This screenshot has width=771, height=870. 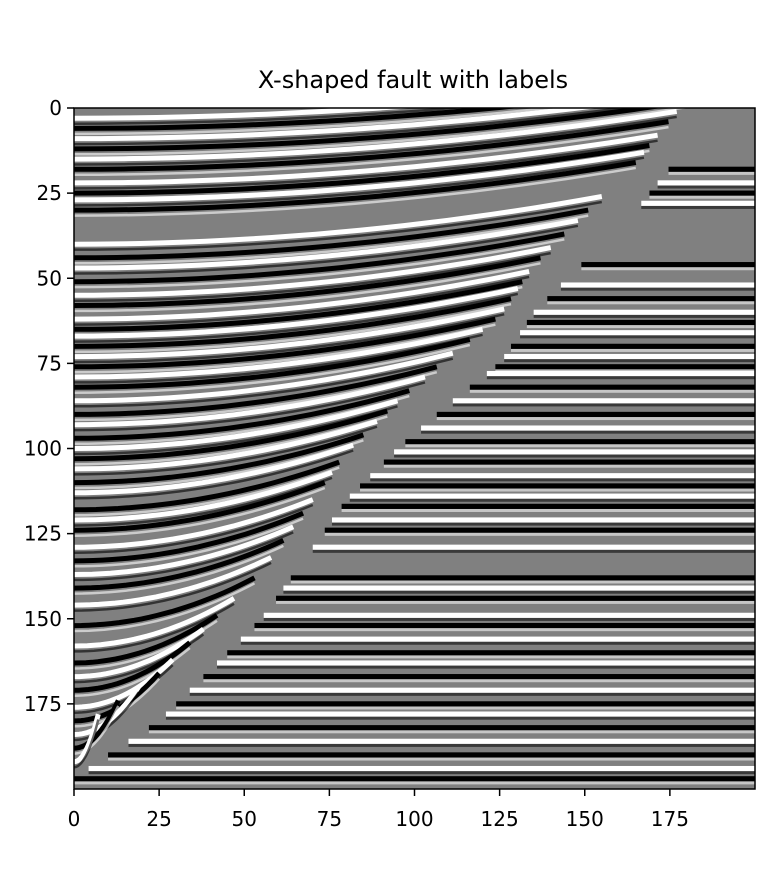 I want to click on x-tick-label: 175, so click(x=670, y=819).